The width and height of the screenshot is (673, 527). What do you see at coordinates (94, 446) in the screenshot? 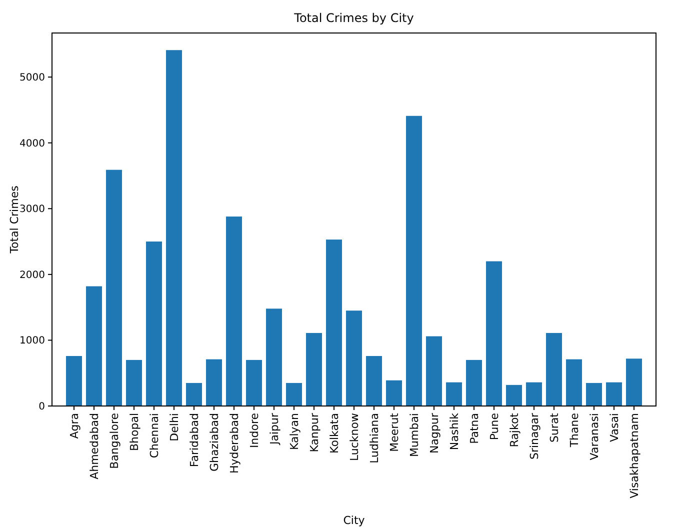
I see `x-tick-label: Ahmedabad` at bounding box center [94, 446].